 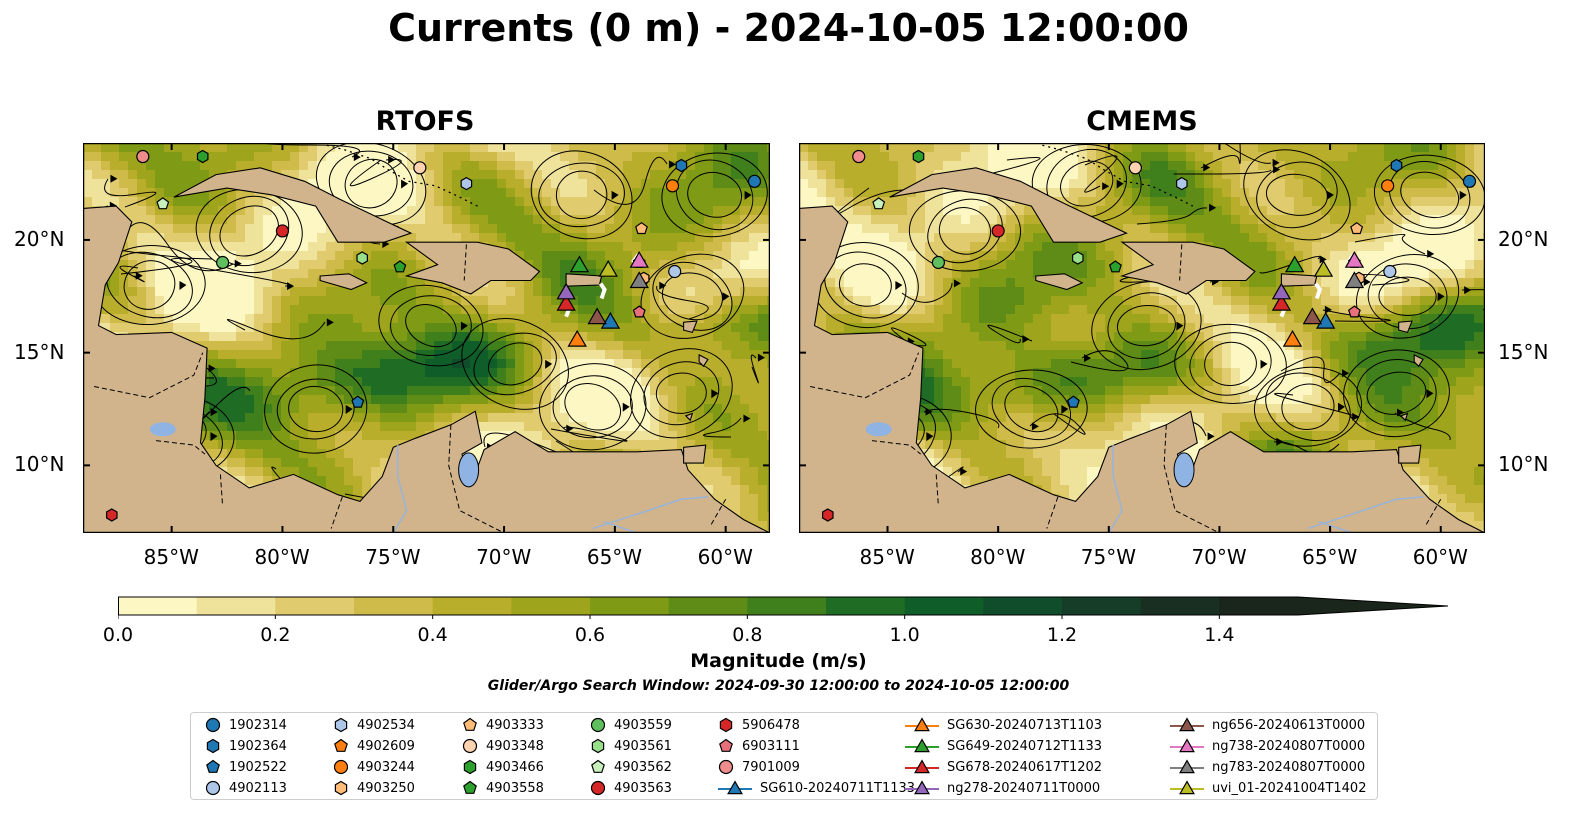 I want to click on country-borders, so click(x=1126, y=388).